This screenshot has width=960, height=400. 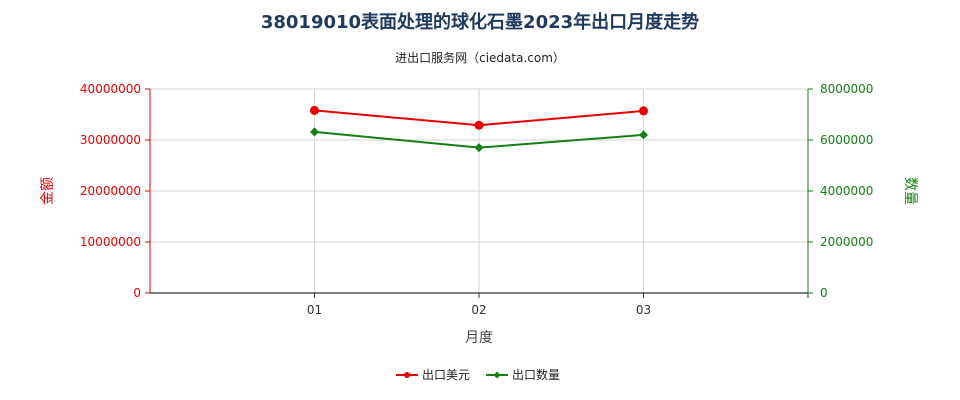 I want to click on y-left-tick-label: 30000000, so click(x=110, y=140).